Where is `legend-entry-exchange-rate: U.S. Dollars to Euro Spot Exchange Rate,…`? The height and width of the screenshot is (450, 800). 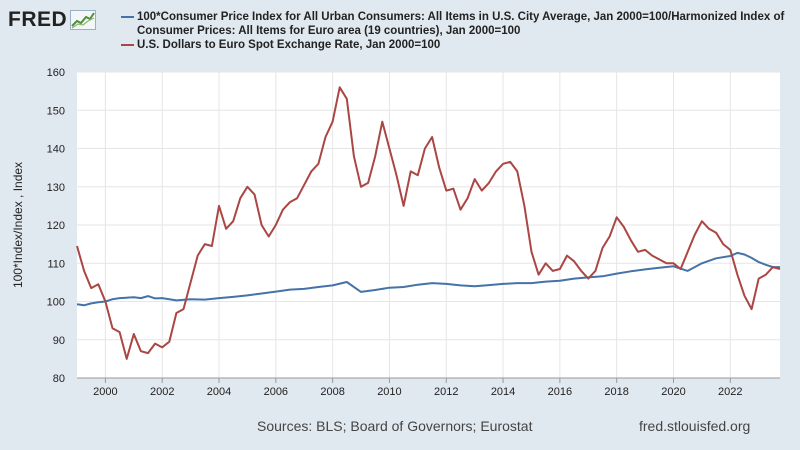
legend-entry-exchange-rate: U.S. Dollars to Euro Spot Exchange Rate,… is located at coordinates (457, 45).